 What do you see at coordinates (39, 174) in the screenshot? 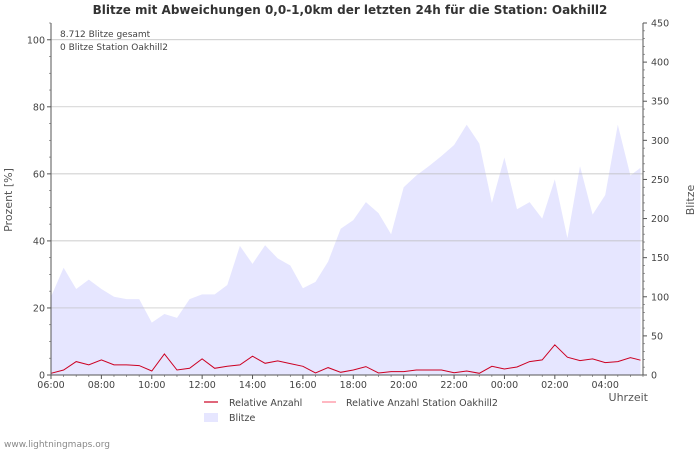
I see `y-left-tick-label: 60` at bounding box center [39, 174].